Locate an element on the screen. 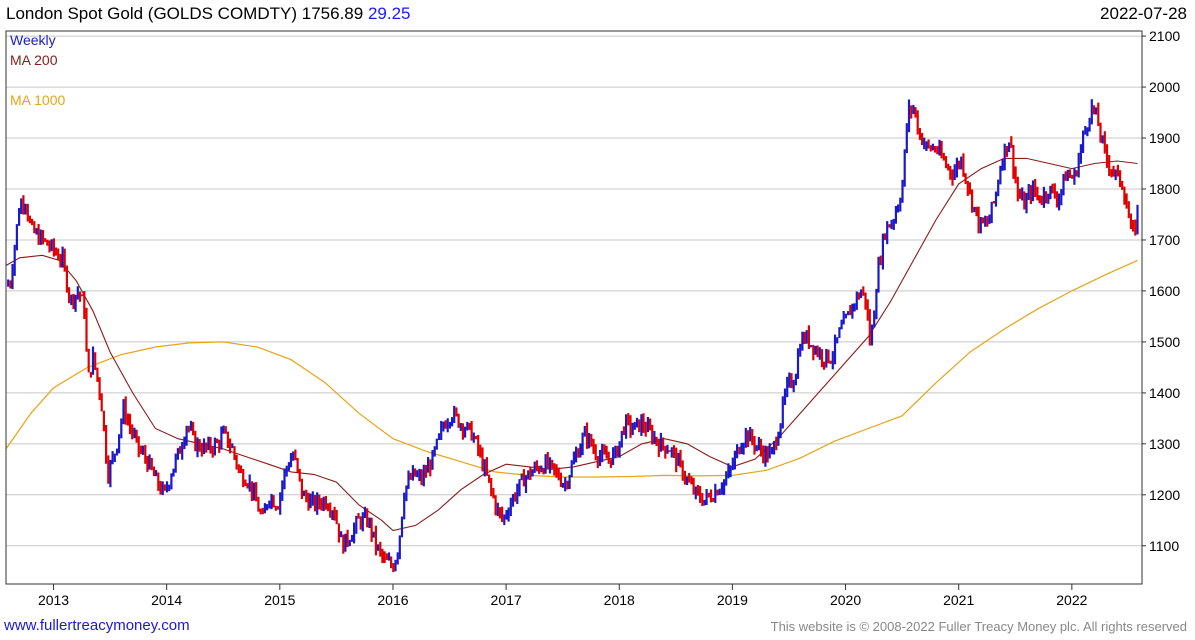  y-tick-label-1200: 1200 is located at coordinates (1164, 495).